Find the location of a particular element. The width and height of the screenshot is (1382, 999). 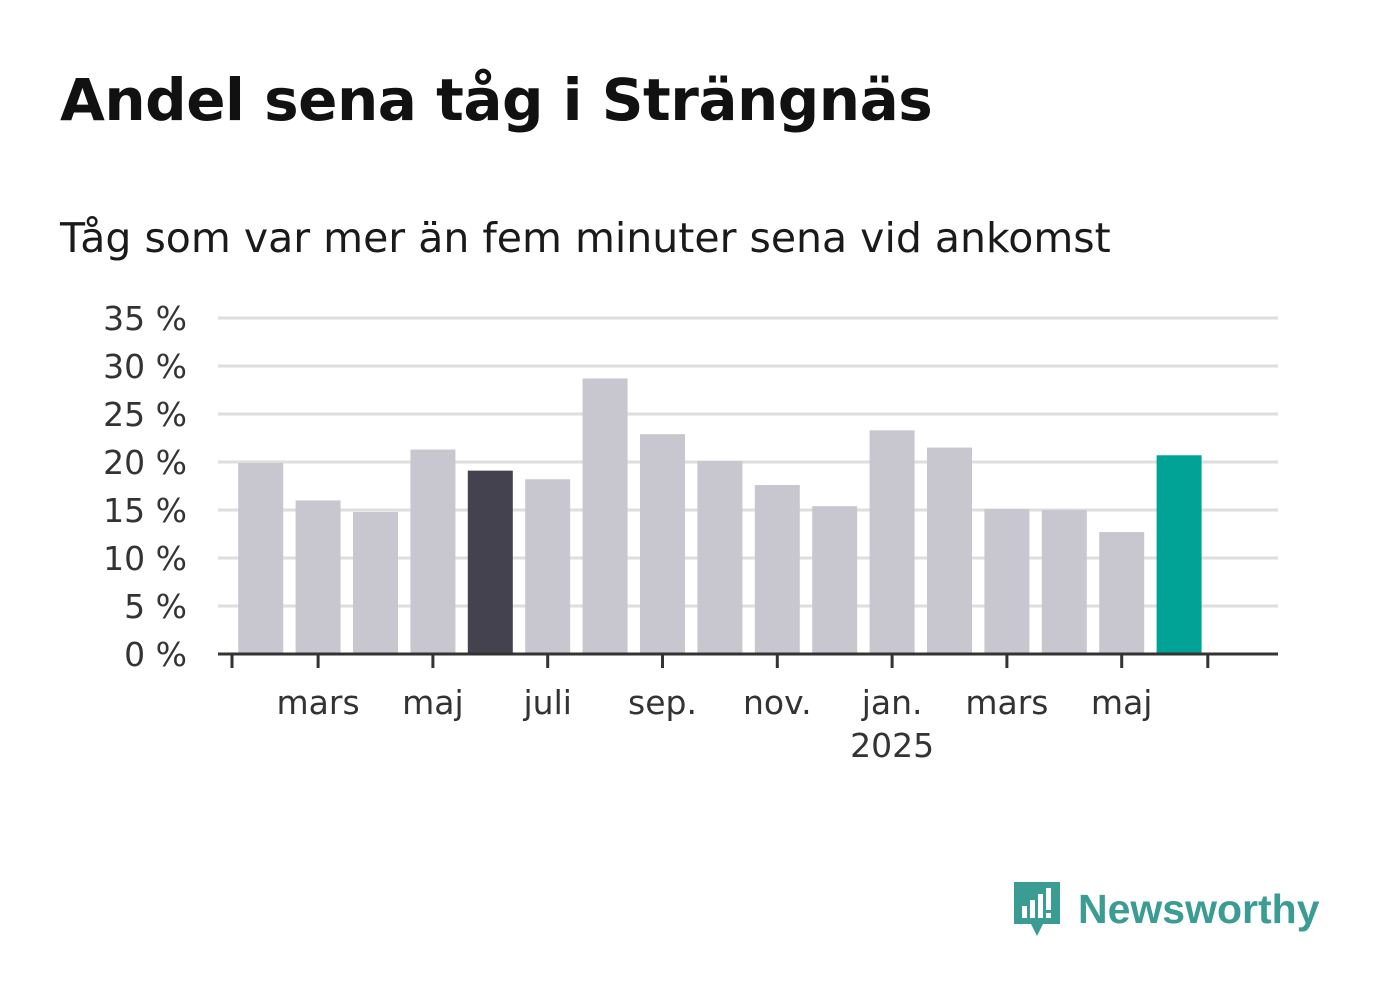

chart-title: Andel sena tåg i Strängnäs is located at coordinates (496, 100).